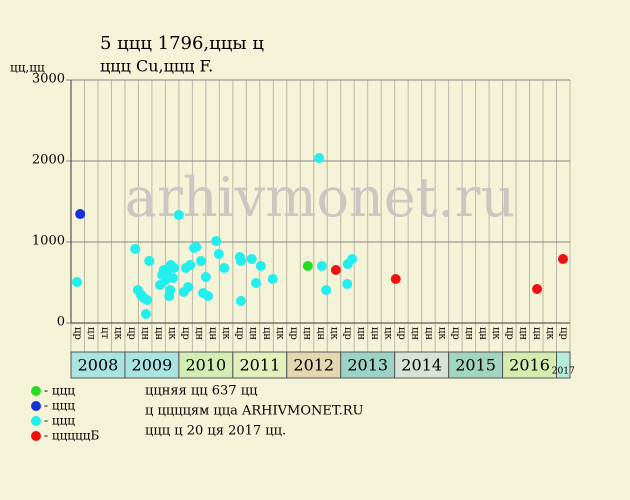 This screenshot has width=630, height=500. I want to click on year-label: 2010, so click(206, 365).